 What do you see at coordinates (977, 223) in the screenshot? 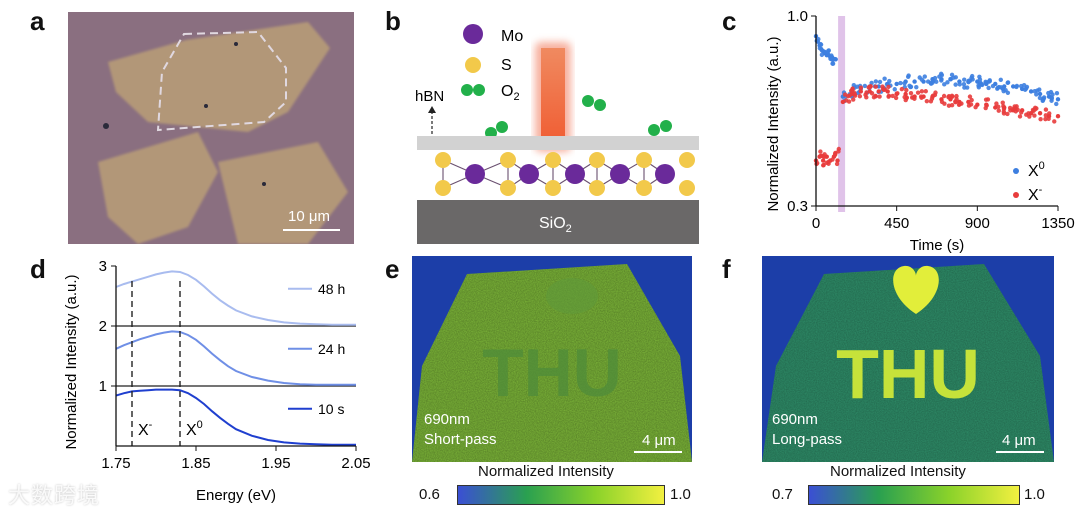
I see `x-tick-label: 900` at bounding box center [977, 223].